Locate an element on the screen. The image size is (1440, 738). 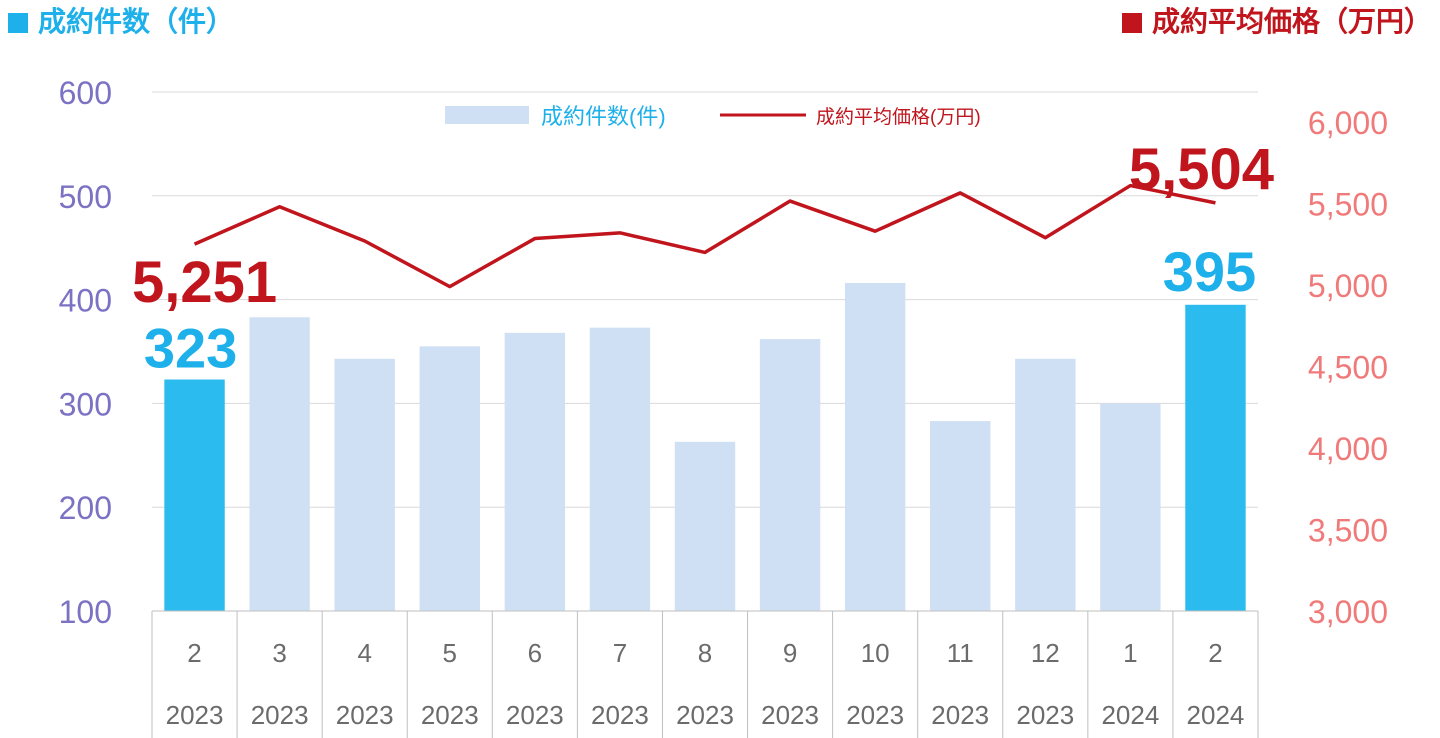
x-tick-label-month: 8 is located at coordinates (705, 653).